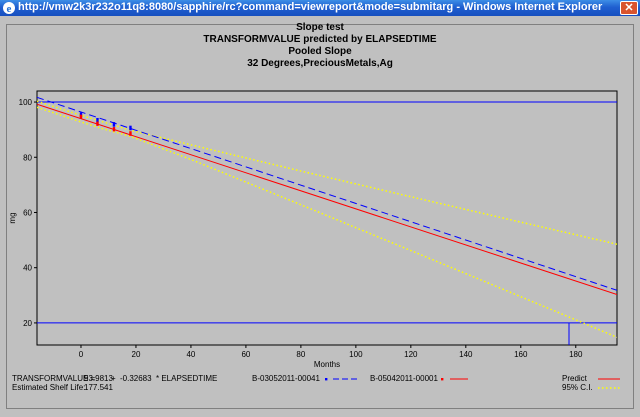 The image size is (640, 417). I want to click on svg-text: e, so click(9, 9).